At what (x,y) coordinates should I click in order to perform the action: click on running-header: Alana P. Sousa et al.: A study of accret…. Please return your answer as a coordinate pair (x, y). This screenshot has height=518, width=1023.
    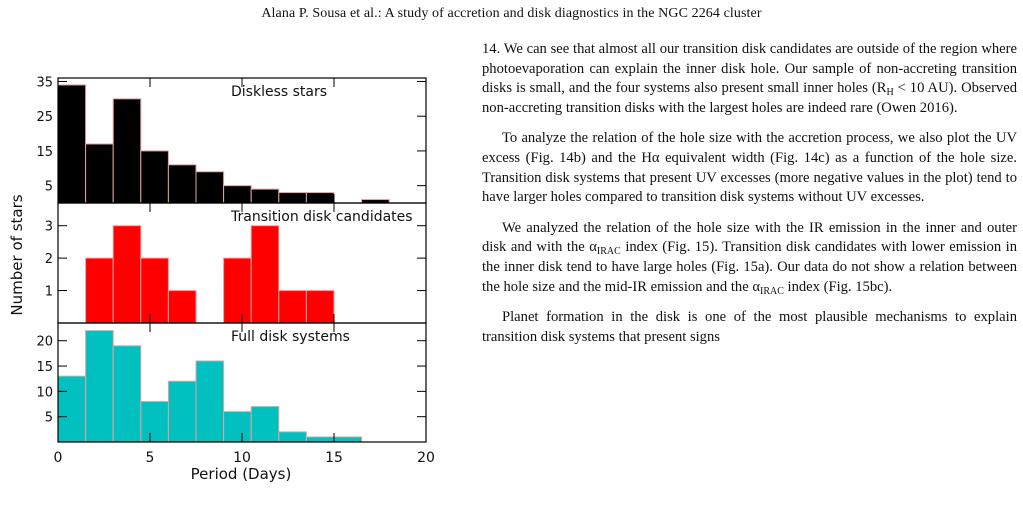
    Looking at the image, I should click on (511, 13).